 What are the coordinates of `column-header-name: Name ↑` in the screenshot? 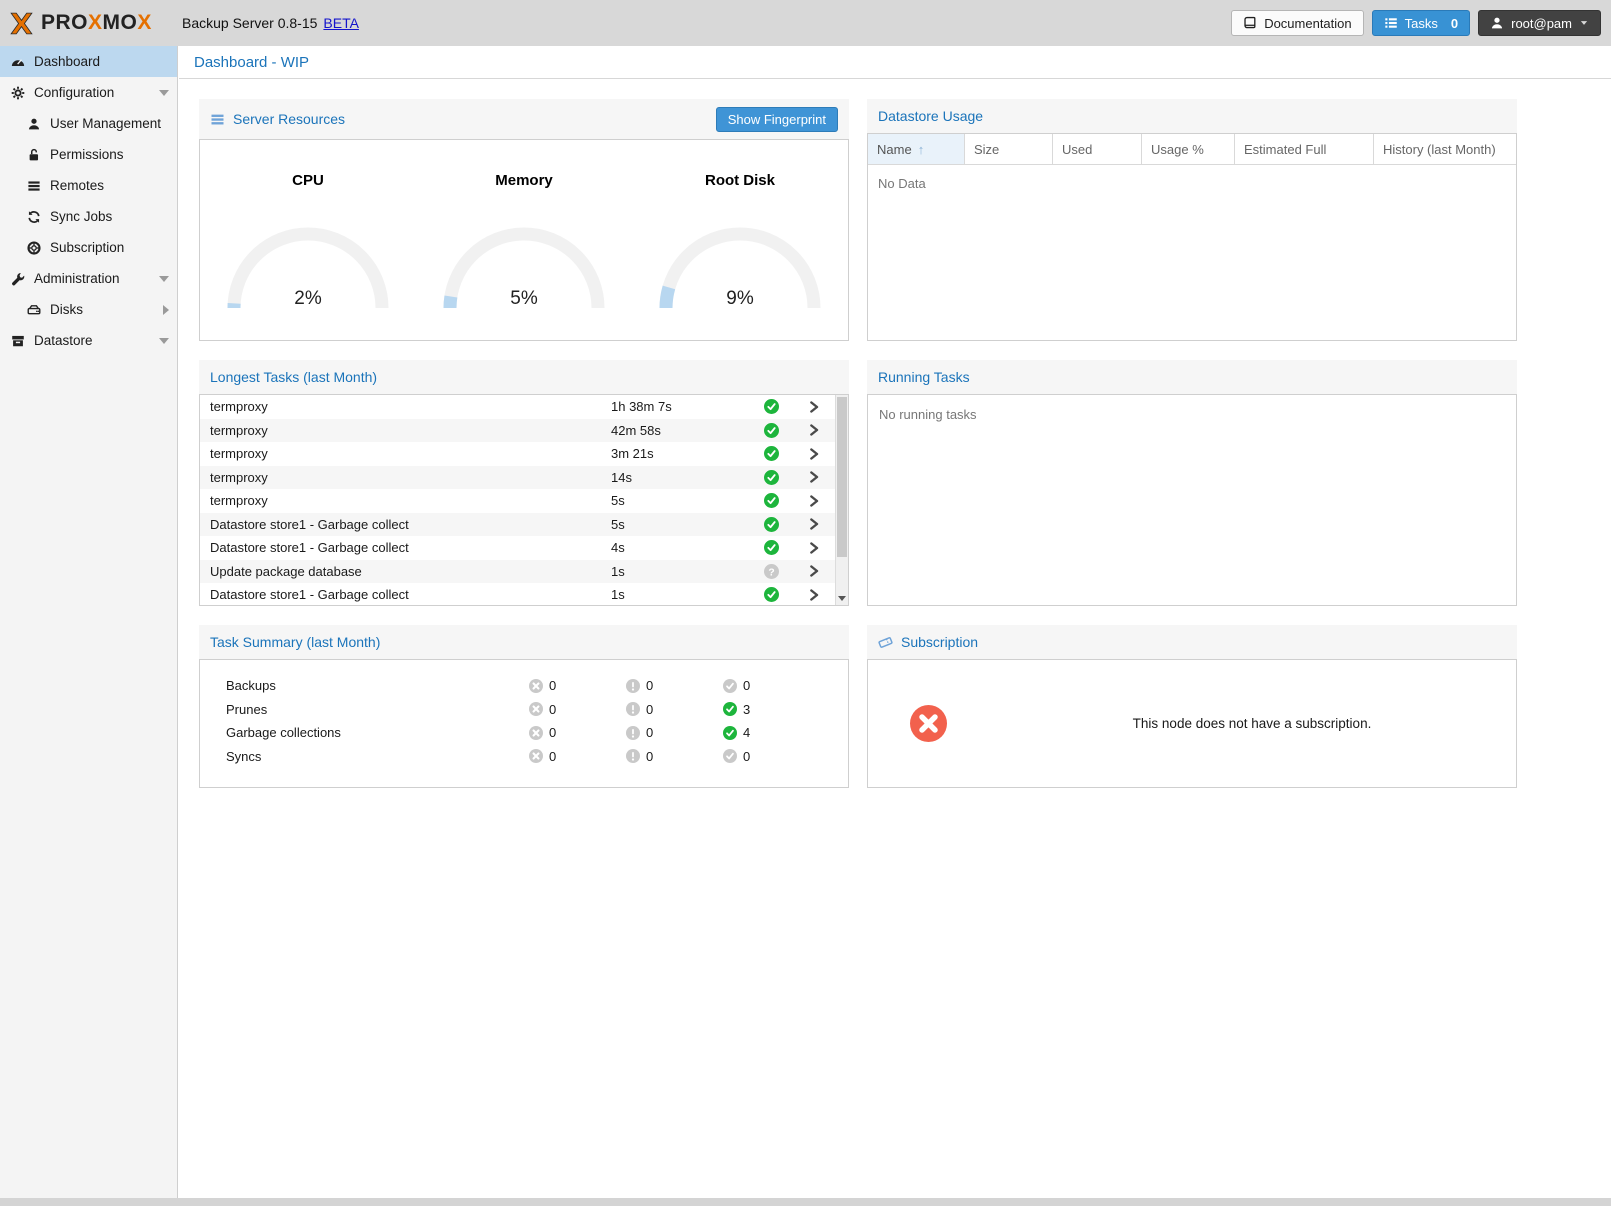 It's located at (916, 149).